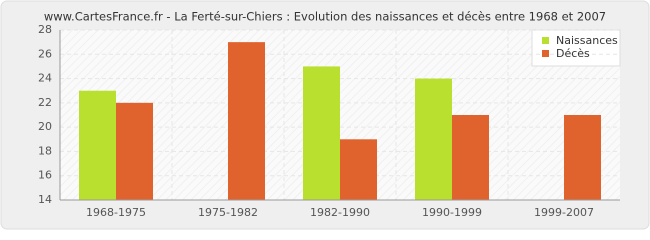  I want to click on x-tick-label: 1990-1999, so click(452, 212).